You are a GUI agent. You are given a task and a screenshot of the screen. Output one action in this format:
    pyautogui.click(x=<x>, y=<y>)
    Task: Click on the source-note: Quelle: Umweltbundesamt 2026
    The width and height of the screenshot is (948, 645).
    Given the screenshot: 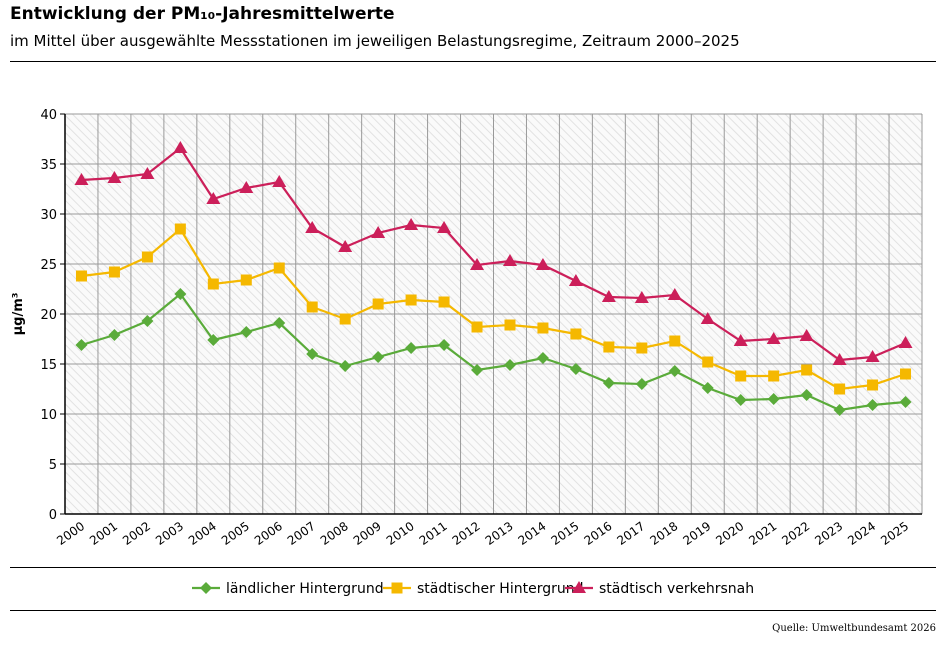 What is the action you would take?
    pyautogui.click(x=854, y=628)
    